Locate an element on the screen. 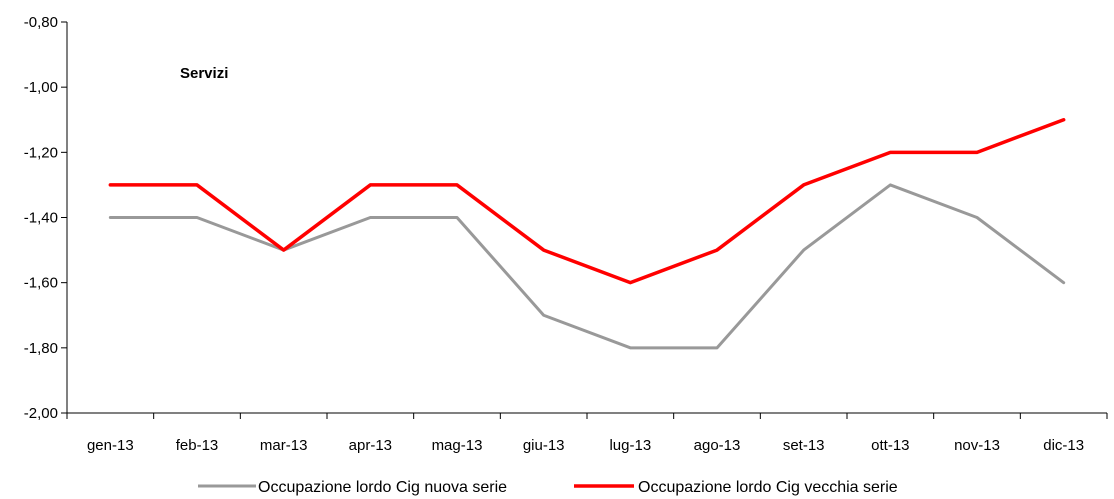 Image resolution: width=1114 pixels, height=499 pixels. y-tick-label: -1,00 is located at coordinates (41, 87).